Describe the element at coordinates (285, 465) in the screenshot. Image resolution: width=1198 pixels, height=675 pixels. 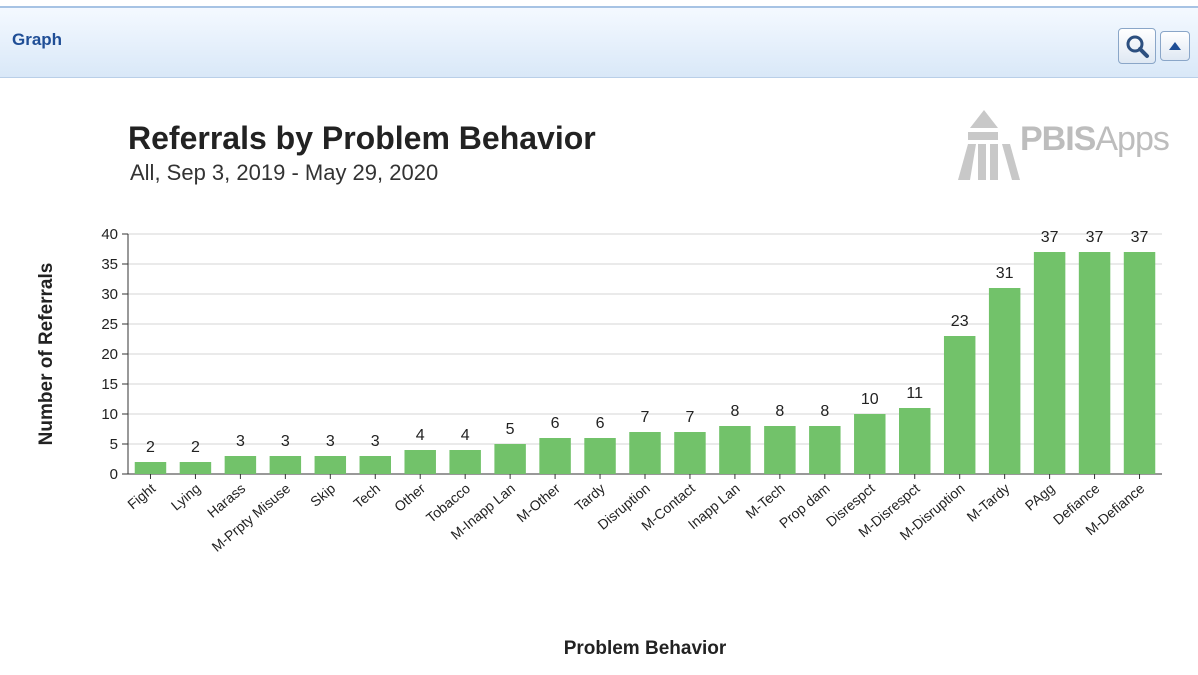
I see `bar-m-prpty-misuse` at that location.